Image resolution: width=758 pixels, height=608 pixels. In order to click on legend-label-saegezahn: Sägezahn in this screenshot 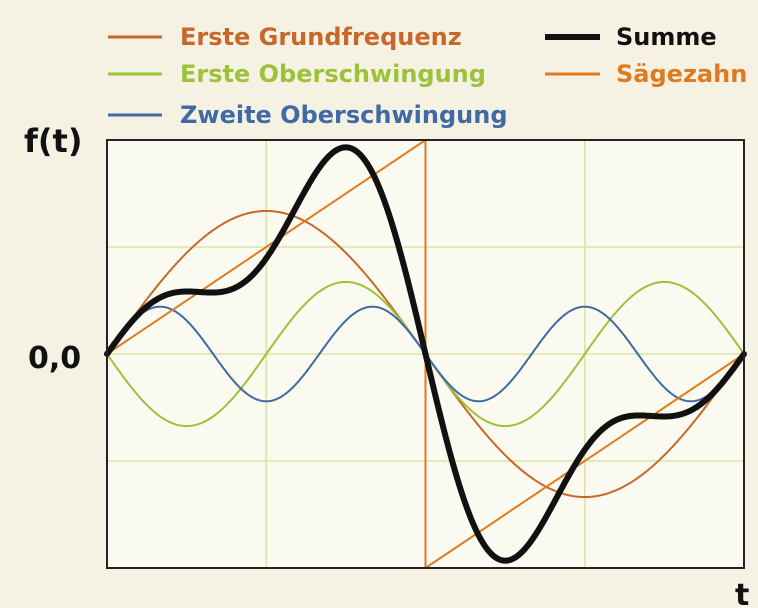, I will do `click(681, 74)`.